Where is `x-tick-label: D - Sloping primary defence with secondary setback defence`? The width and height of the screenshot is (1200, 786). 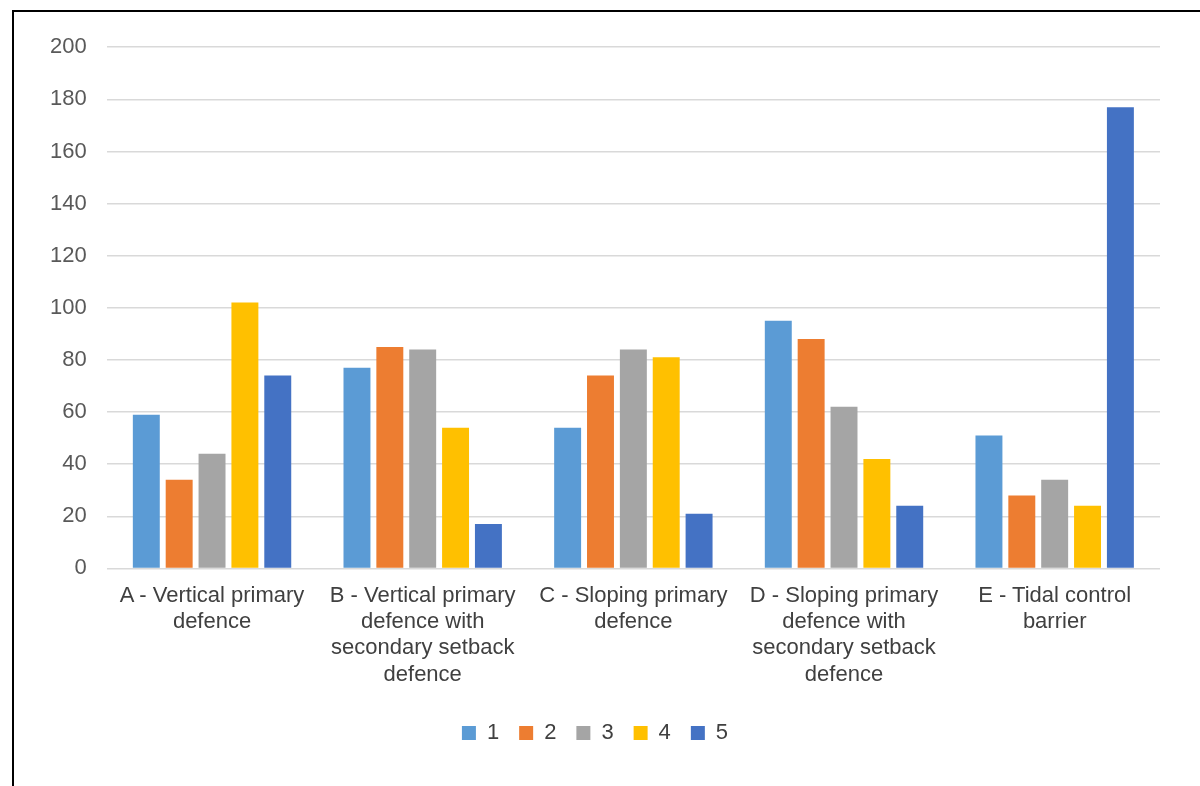
x-tick-label: D - Sloping primary defence with secondary setback defence is located at coordinates (844, 633).